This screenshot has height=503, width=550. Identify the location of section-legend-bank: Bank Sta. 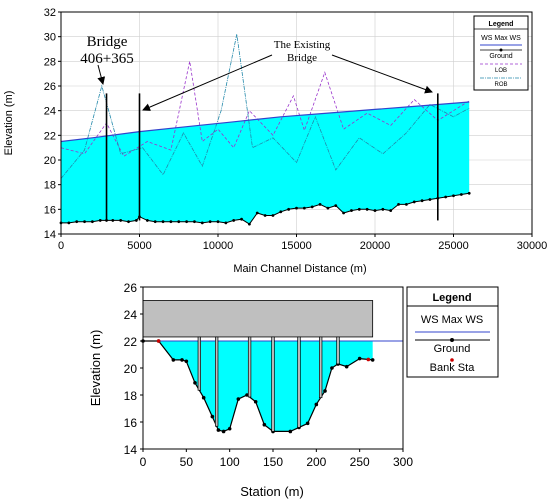
(453, 368).